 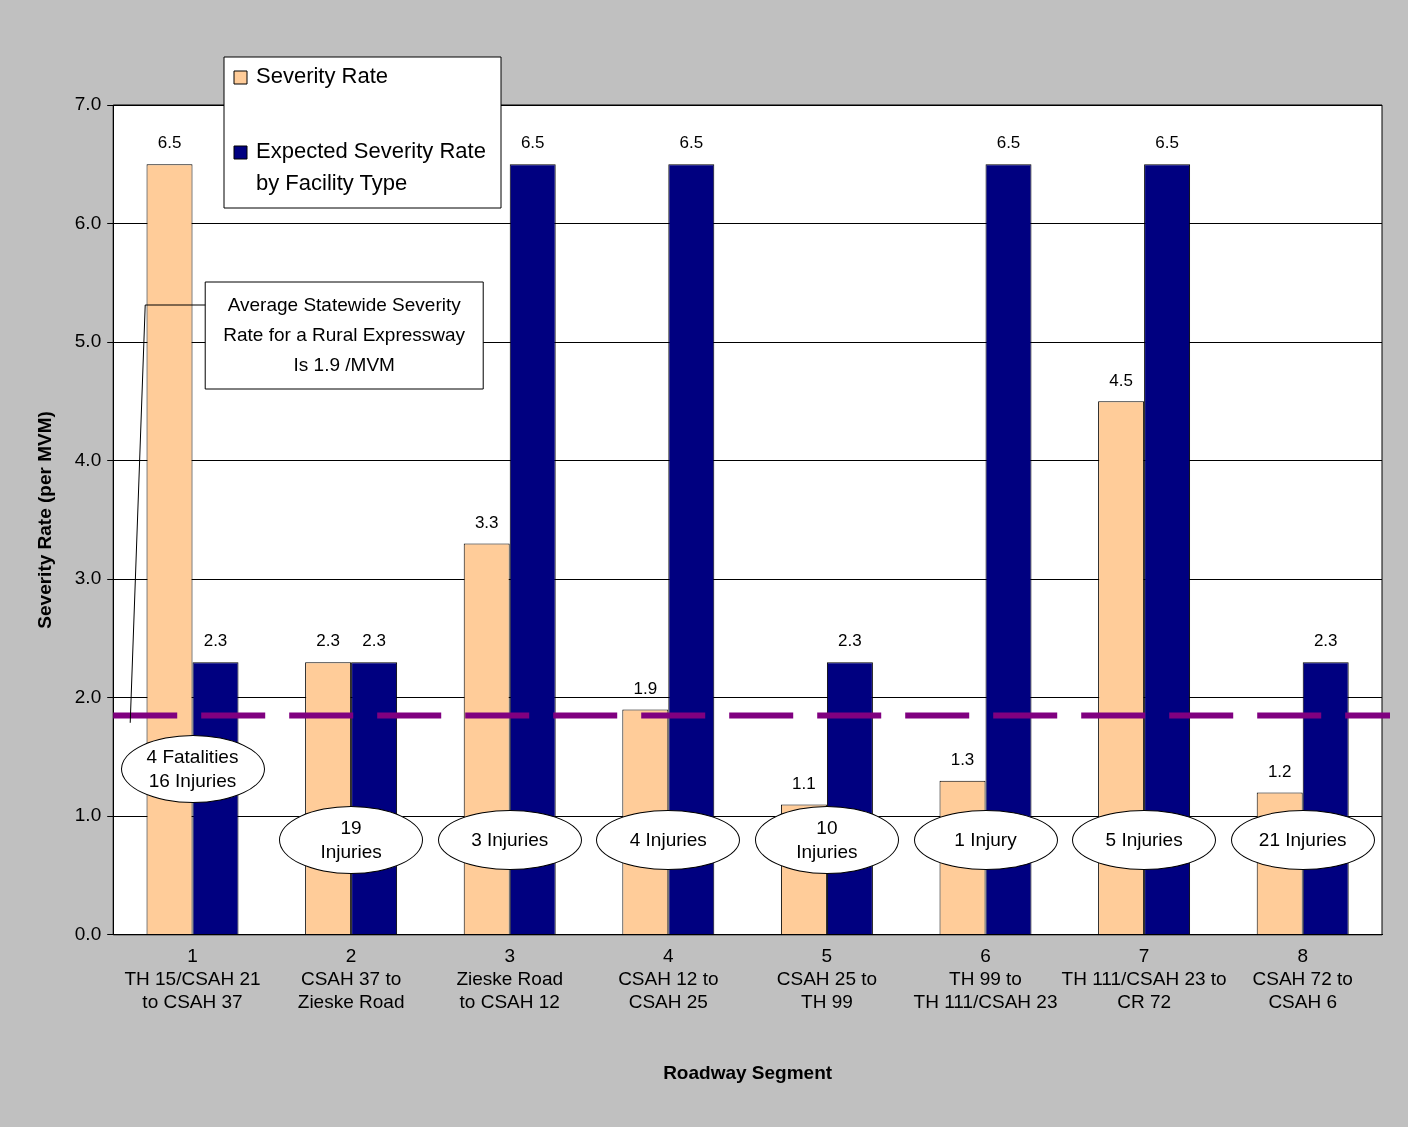 What do you see at coordinates (192, 979) in the screenshot?
I see `x-tick-label: 1 TH 15/CSAH 21 to CSAH 37` at bounding box center [192, 979].